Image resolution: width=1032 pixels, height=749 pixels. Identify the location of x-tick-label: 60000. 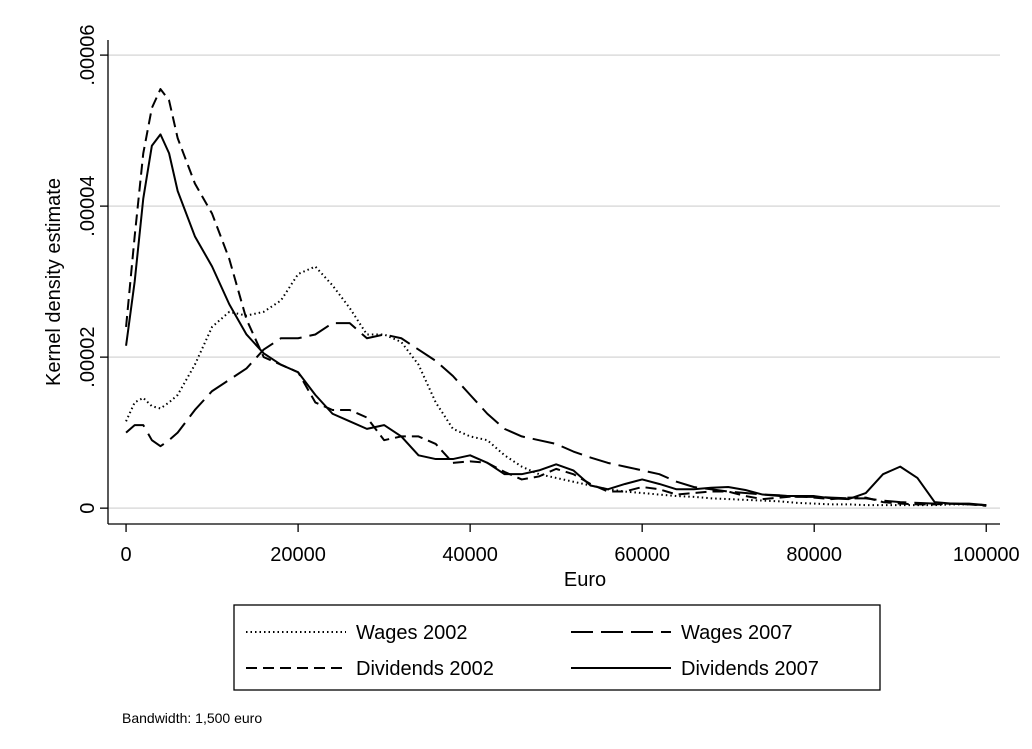
(642, 555).